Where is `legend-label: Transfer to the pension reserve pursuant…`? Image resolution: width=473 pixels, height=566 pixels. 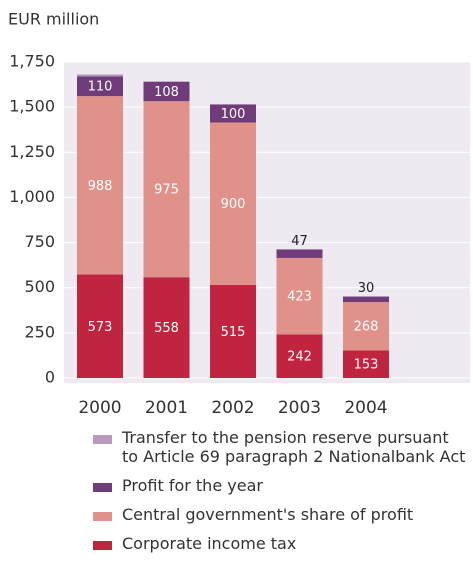 legend-label: Transfer to the pension reserve pursuant… is located at coordinates (294, 447).